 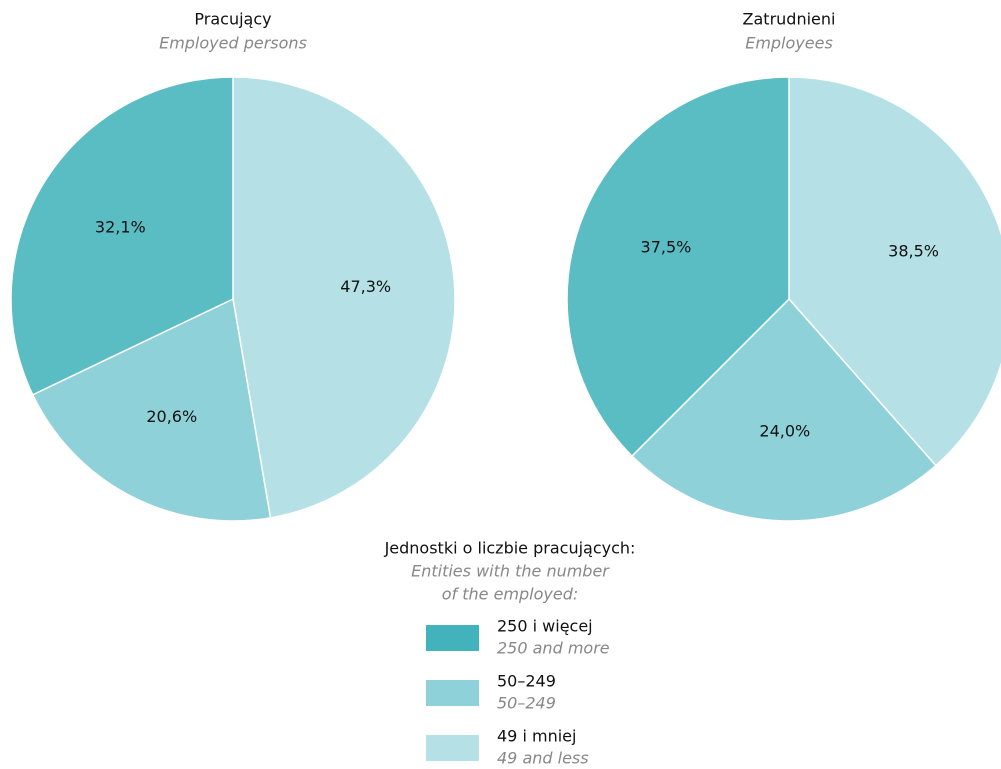 What do you see at coordinates (543, 758) in the screenshot?
I see `legend-label-en: 49 and less` at bounding box center [543, 758].